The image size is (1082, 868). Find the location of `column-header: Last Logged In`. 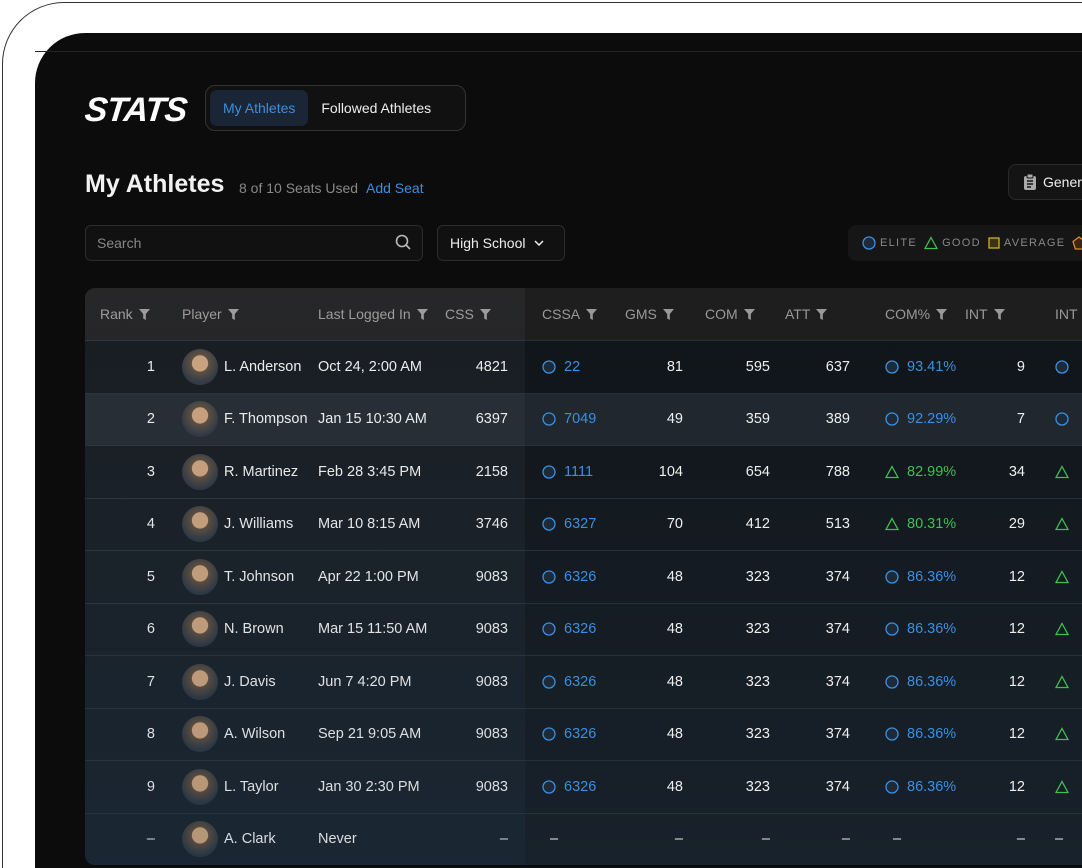

column-header: Last Logged In is located at coordinates (373, 314).